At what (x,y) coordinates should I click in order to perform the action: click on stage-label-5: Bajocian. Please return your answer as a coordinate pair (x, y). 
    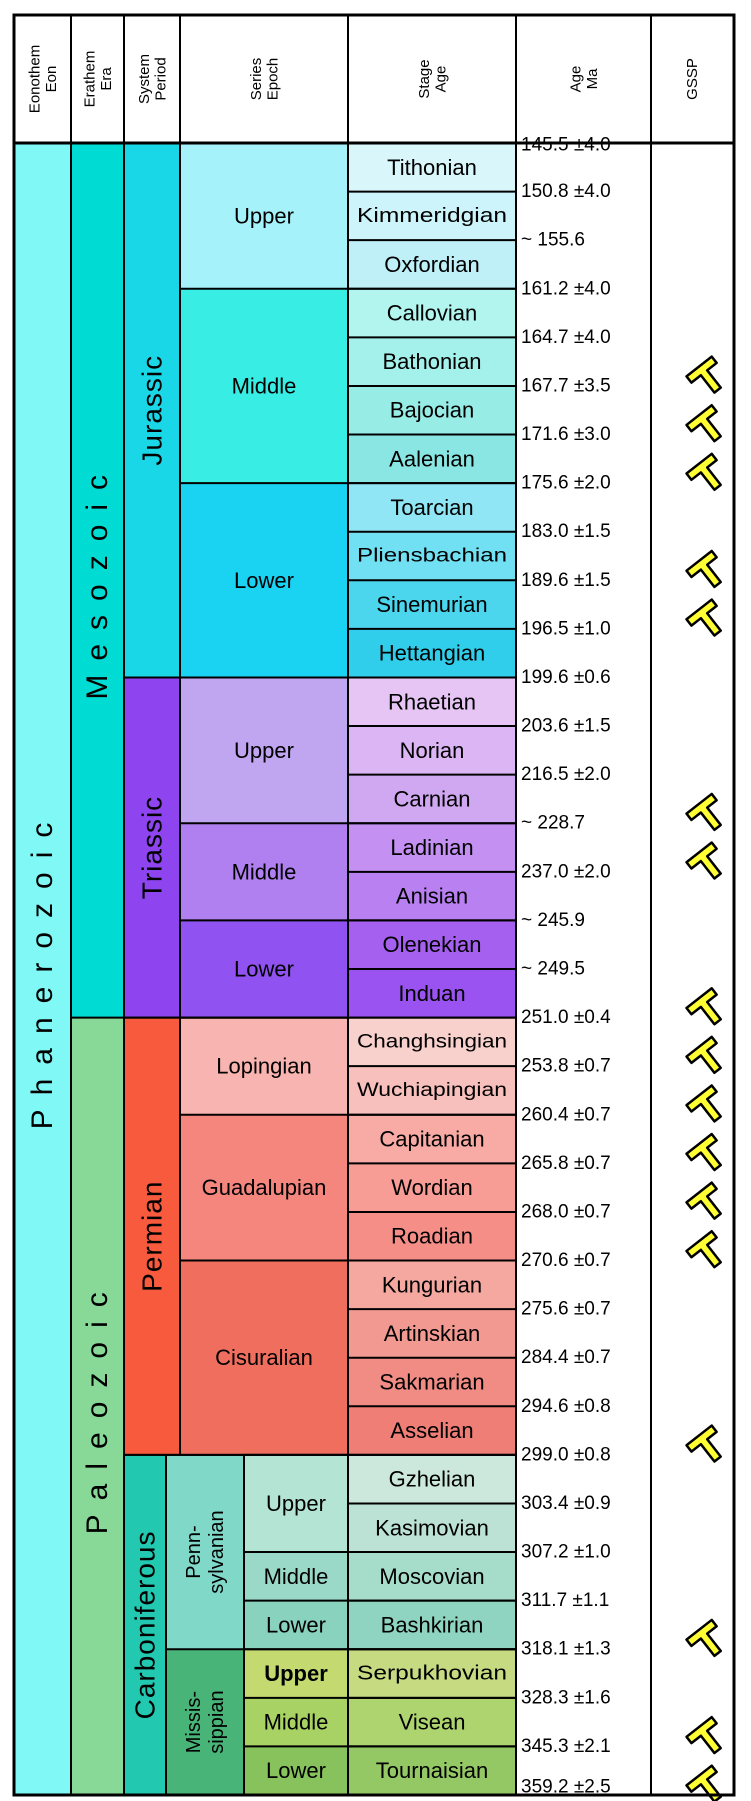
    Looking at the image, I should click on (432, 410).